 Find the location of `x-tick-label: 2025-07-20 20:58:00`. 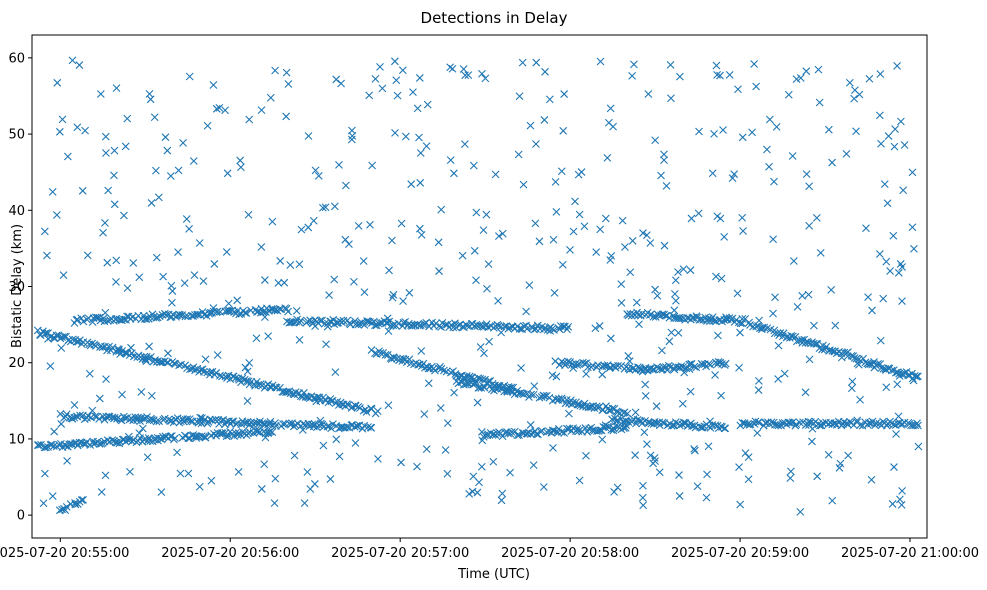

x-tick-label: 2025-07-20 20:58:00 is located at coordinates (570, 553).